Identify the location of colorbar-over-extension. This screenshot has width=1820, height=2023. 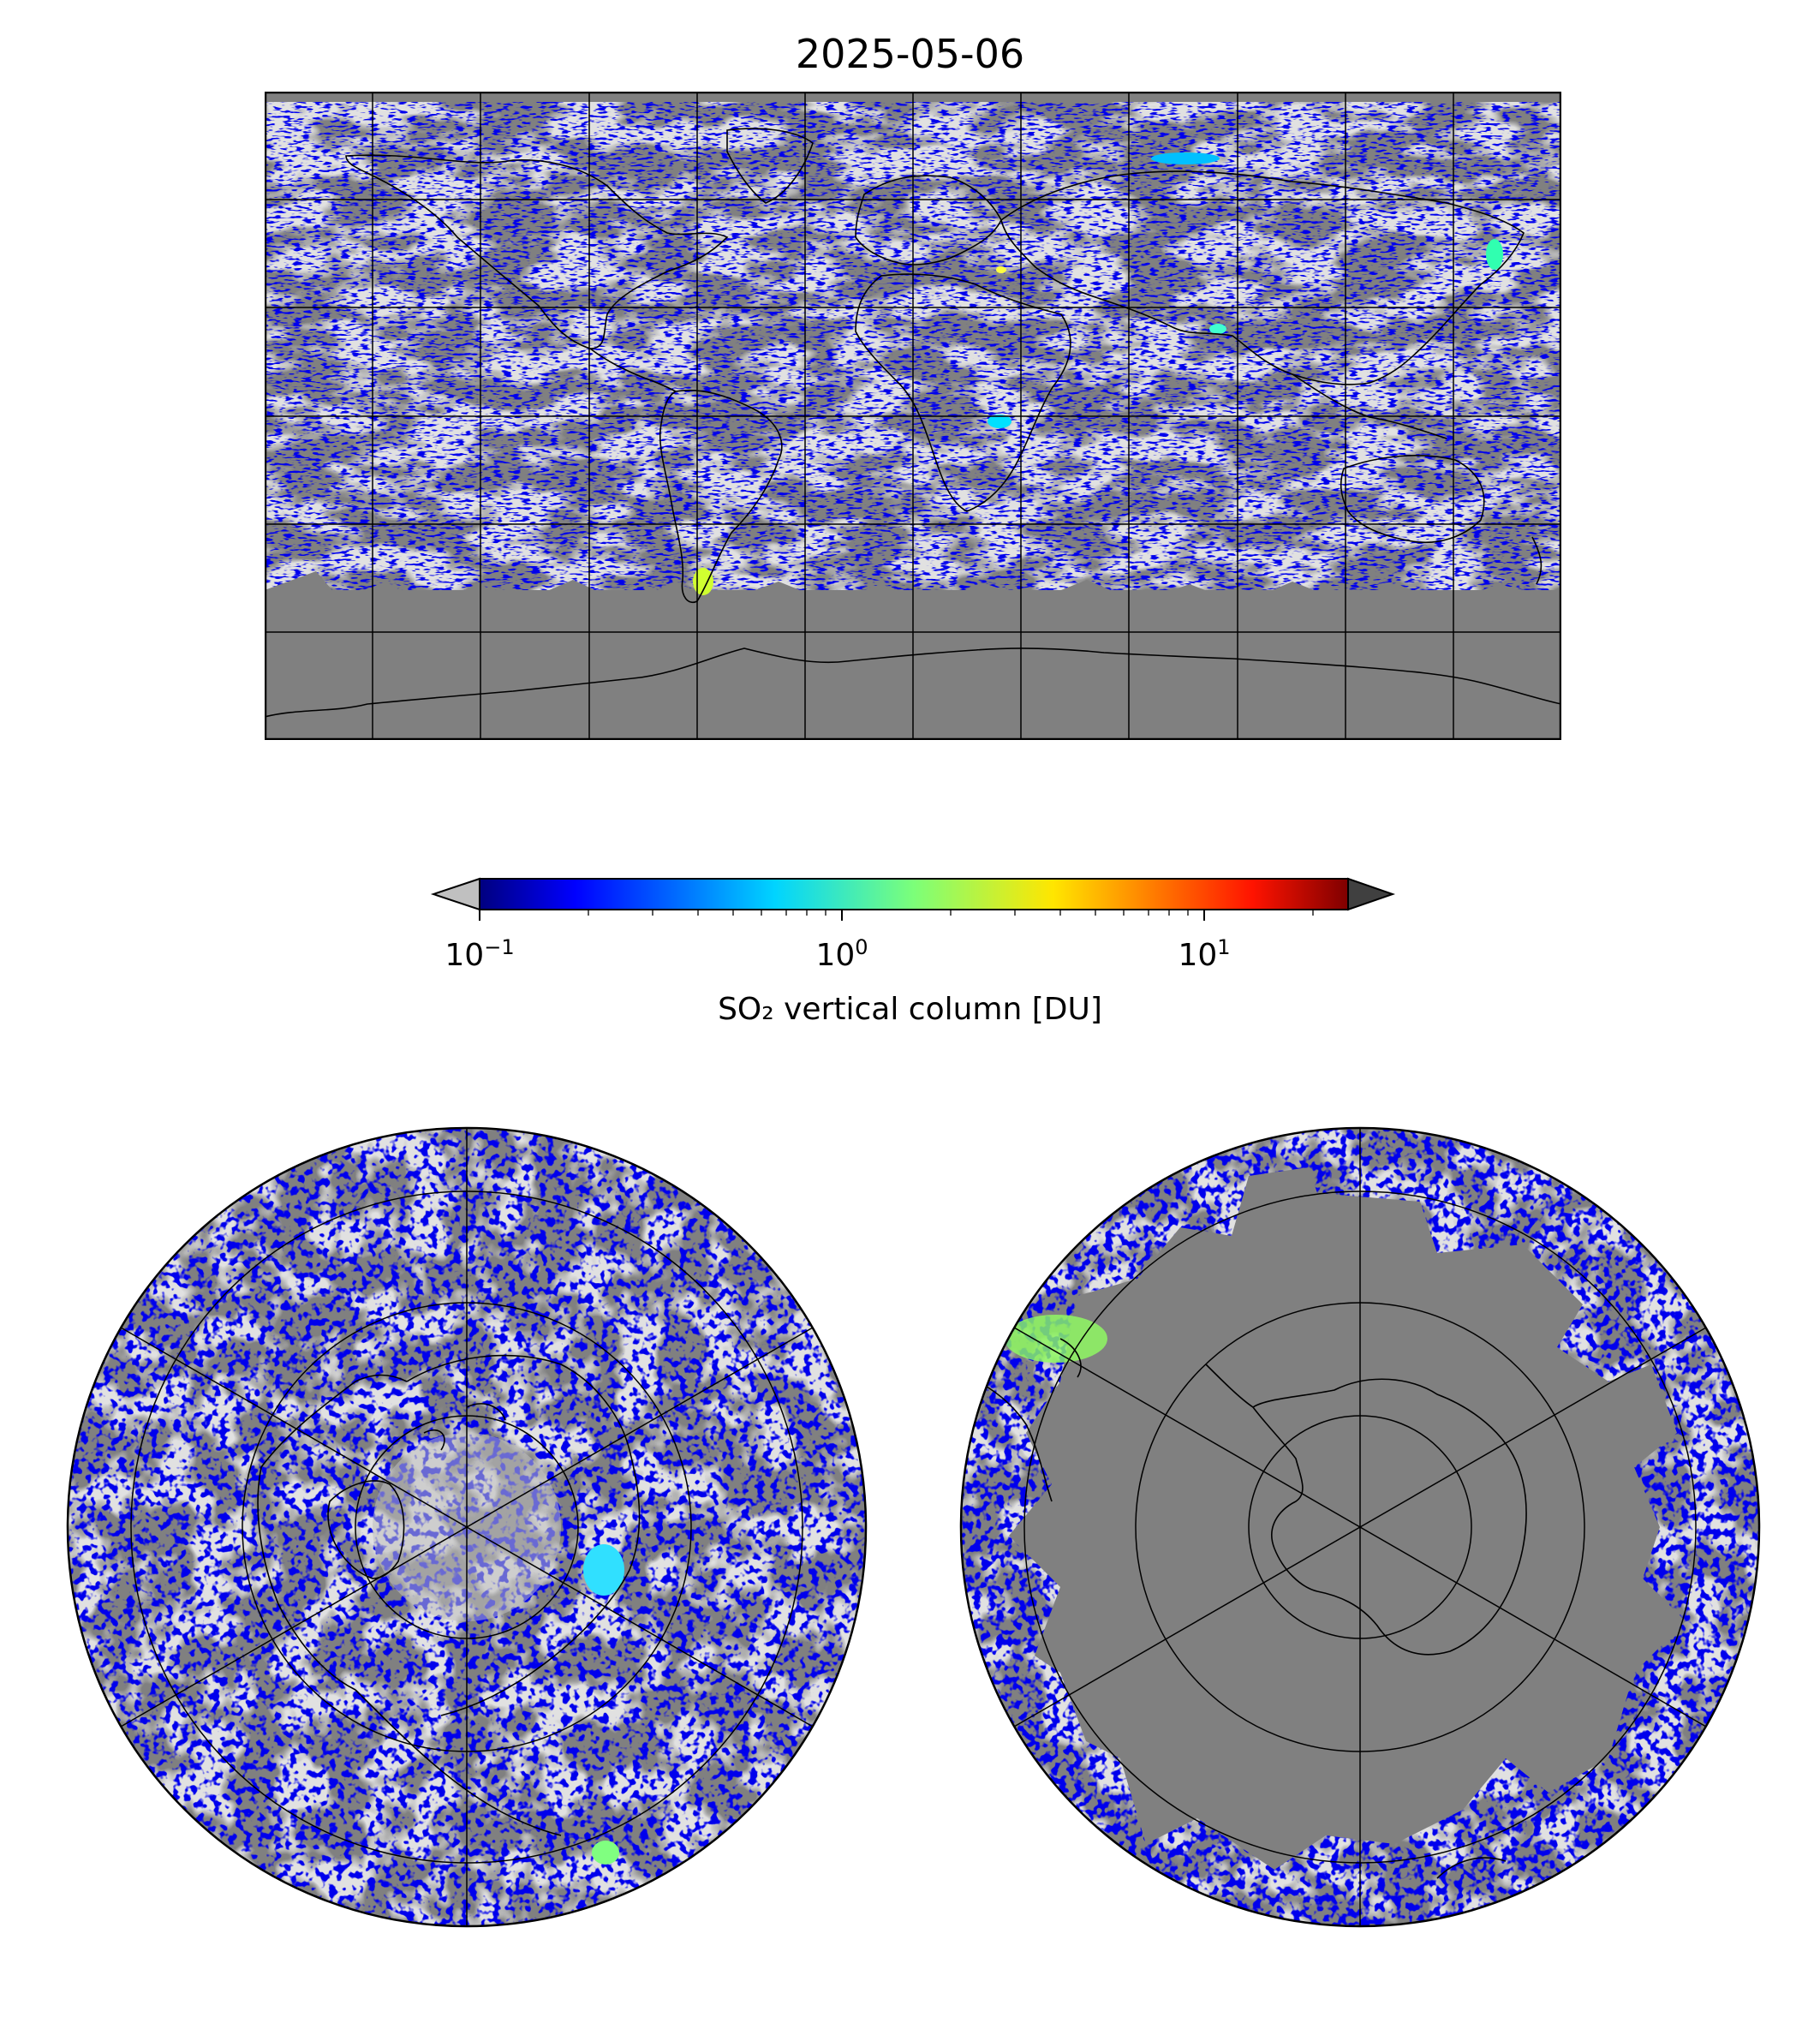
(1371, 894).